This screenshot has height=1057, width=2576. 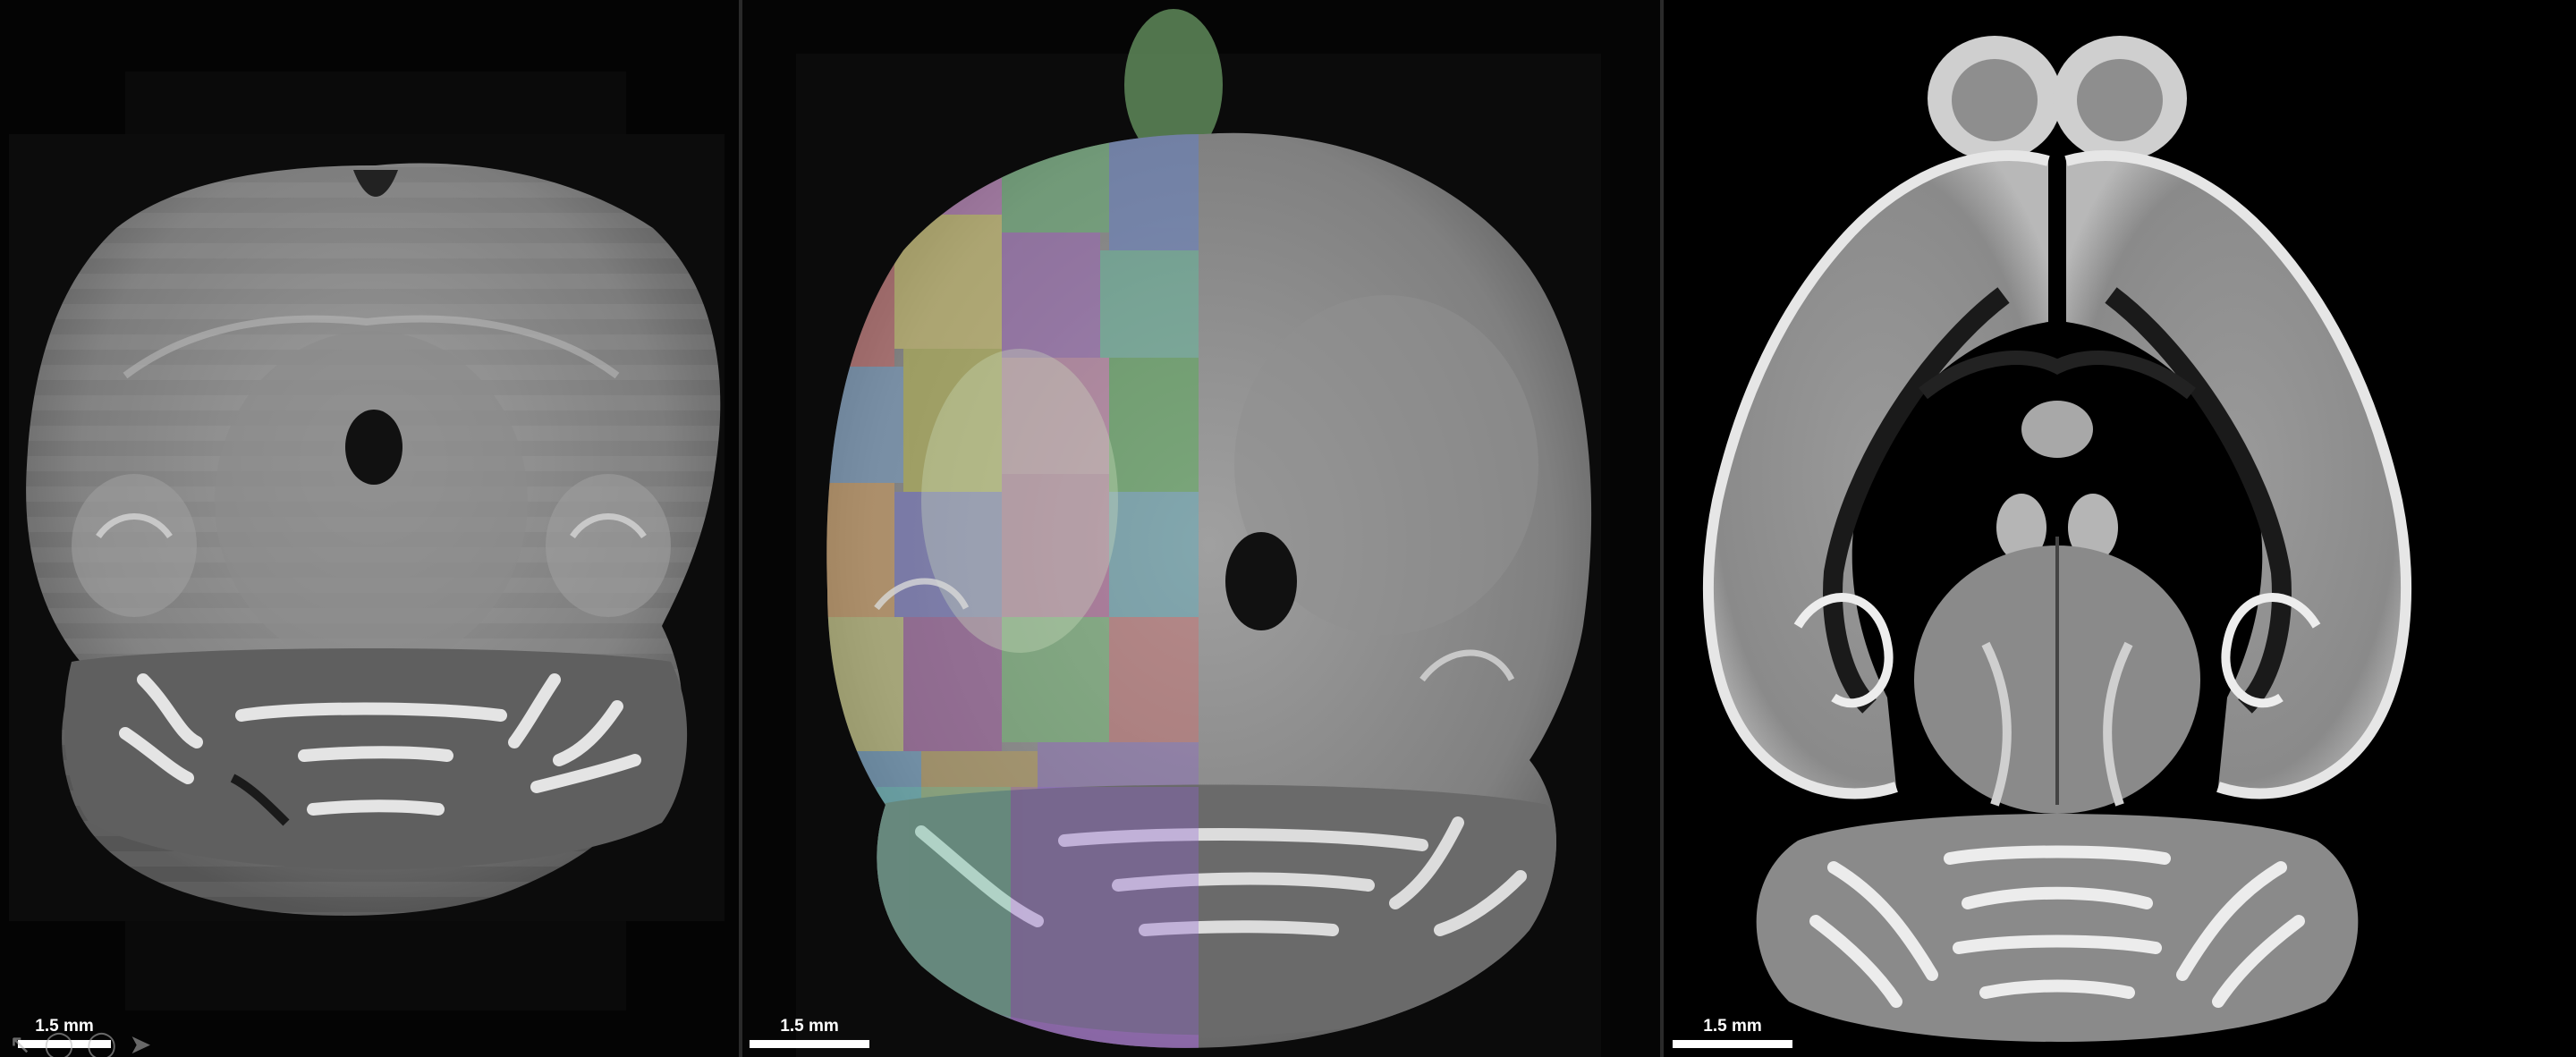 I want to click on cursor-icon: ➤, so click(x=140, y=1043).